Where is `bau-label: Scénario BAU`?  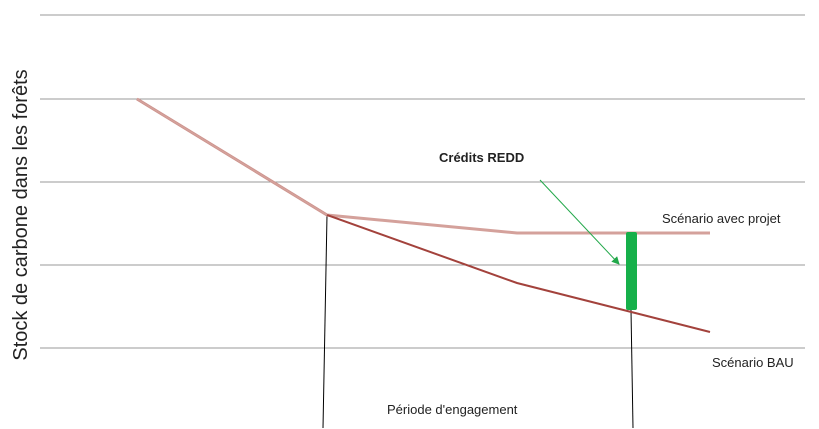
bau-label: Scénario BAU is located at coordinates (753, 362).